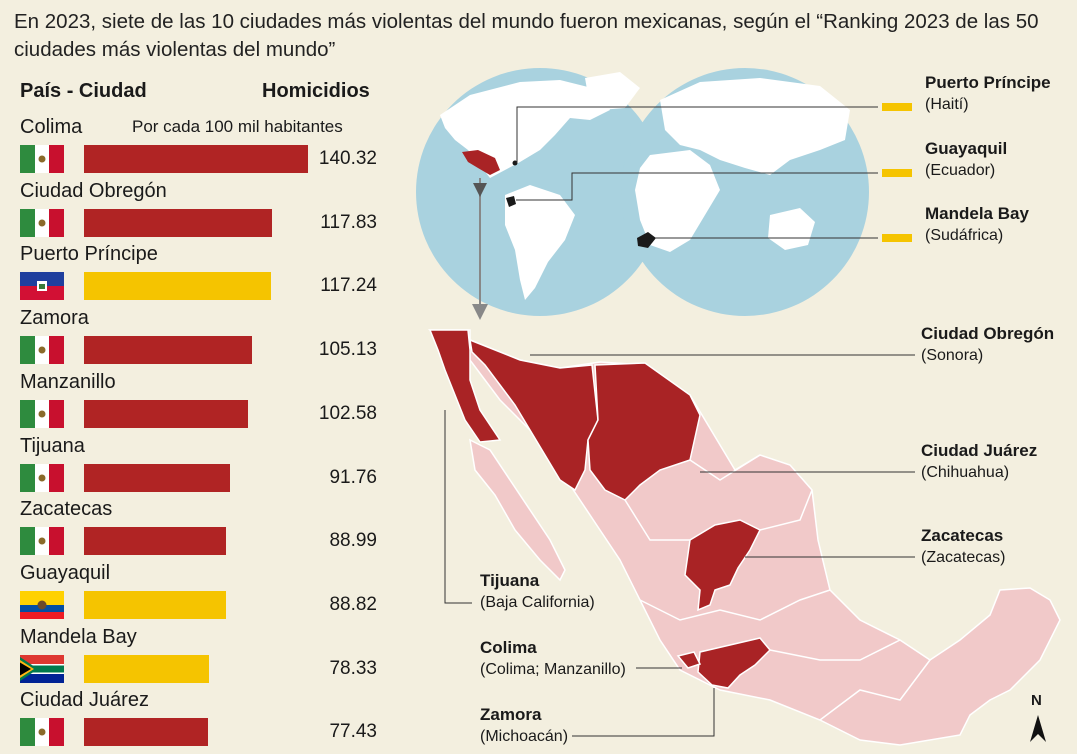 Image resolution: width=1077 pixels, height=754 pixels. Describe the element at coordinates (988, 344) in the screenshot. I see `label-ciudad-obregon: Ciudad Obregón (Sonora)` at that location.